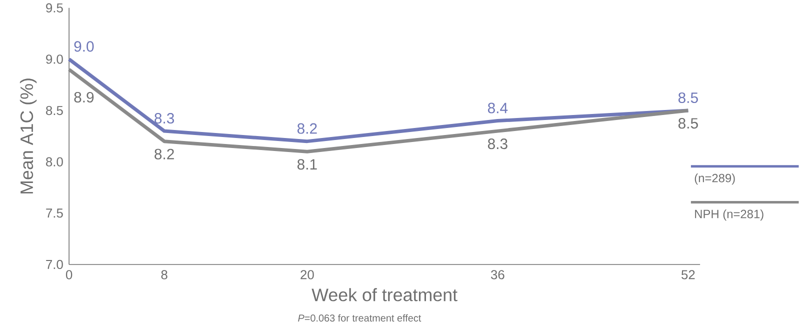  I want to click on text: P=0.063 for treatment effect, so click(360, 318).